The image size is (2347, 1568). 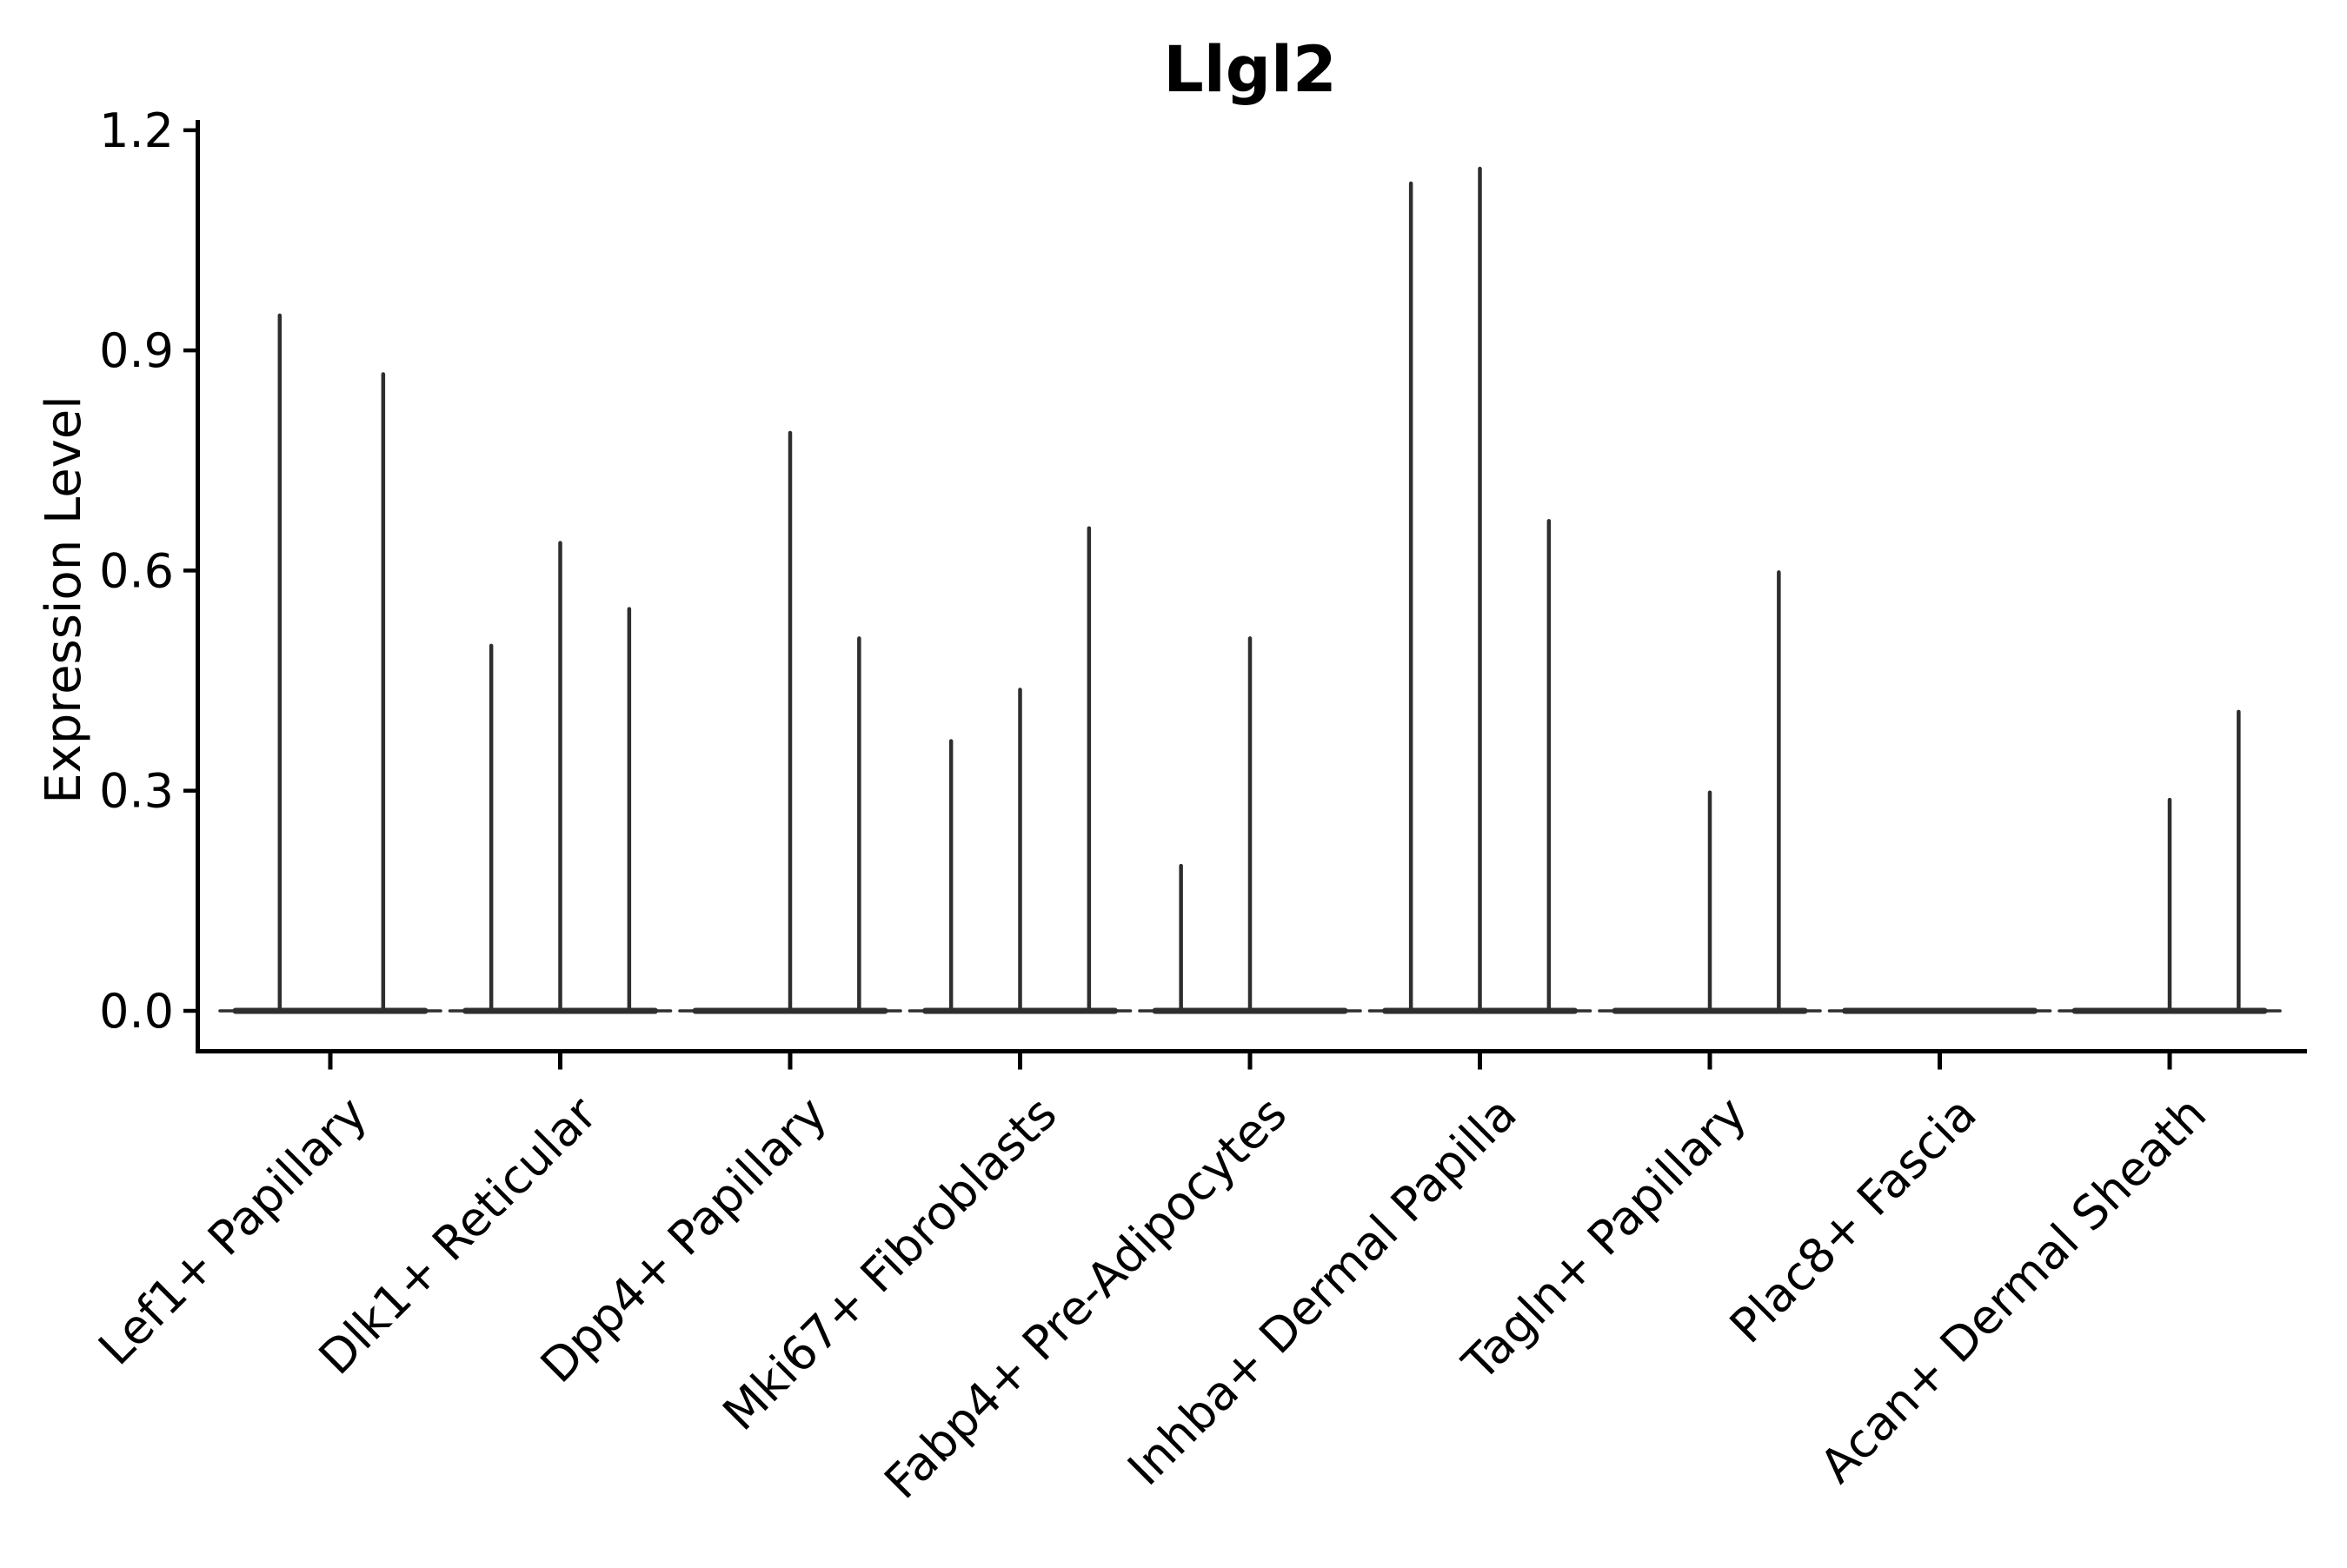 I want to click on x-tick-label: Fabp4+ Pre-Adipocytes, so click(x=1085, y=1298).